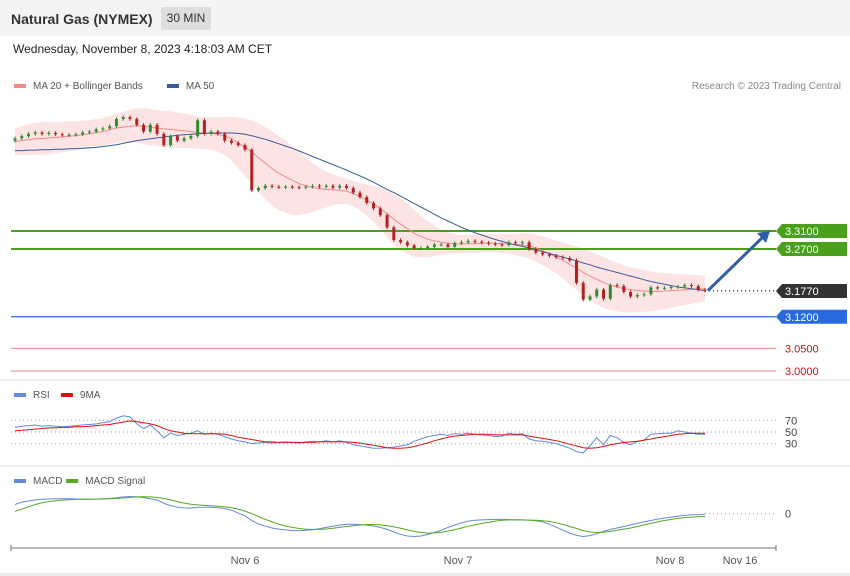 This screenshot has width=850, height=576. I want to click on macd-panel: 0, so click(402, 516).